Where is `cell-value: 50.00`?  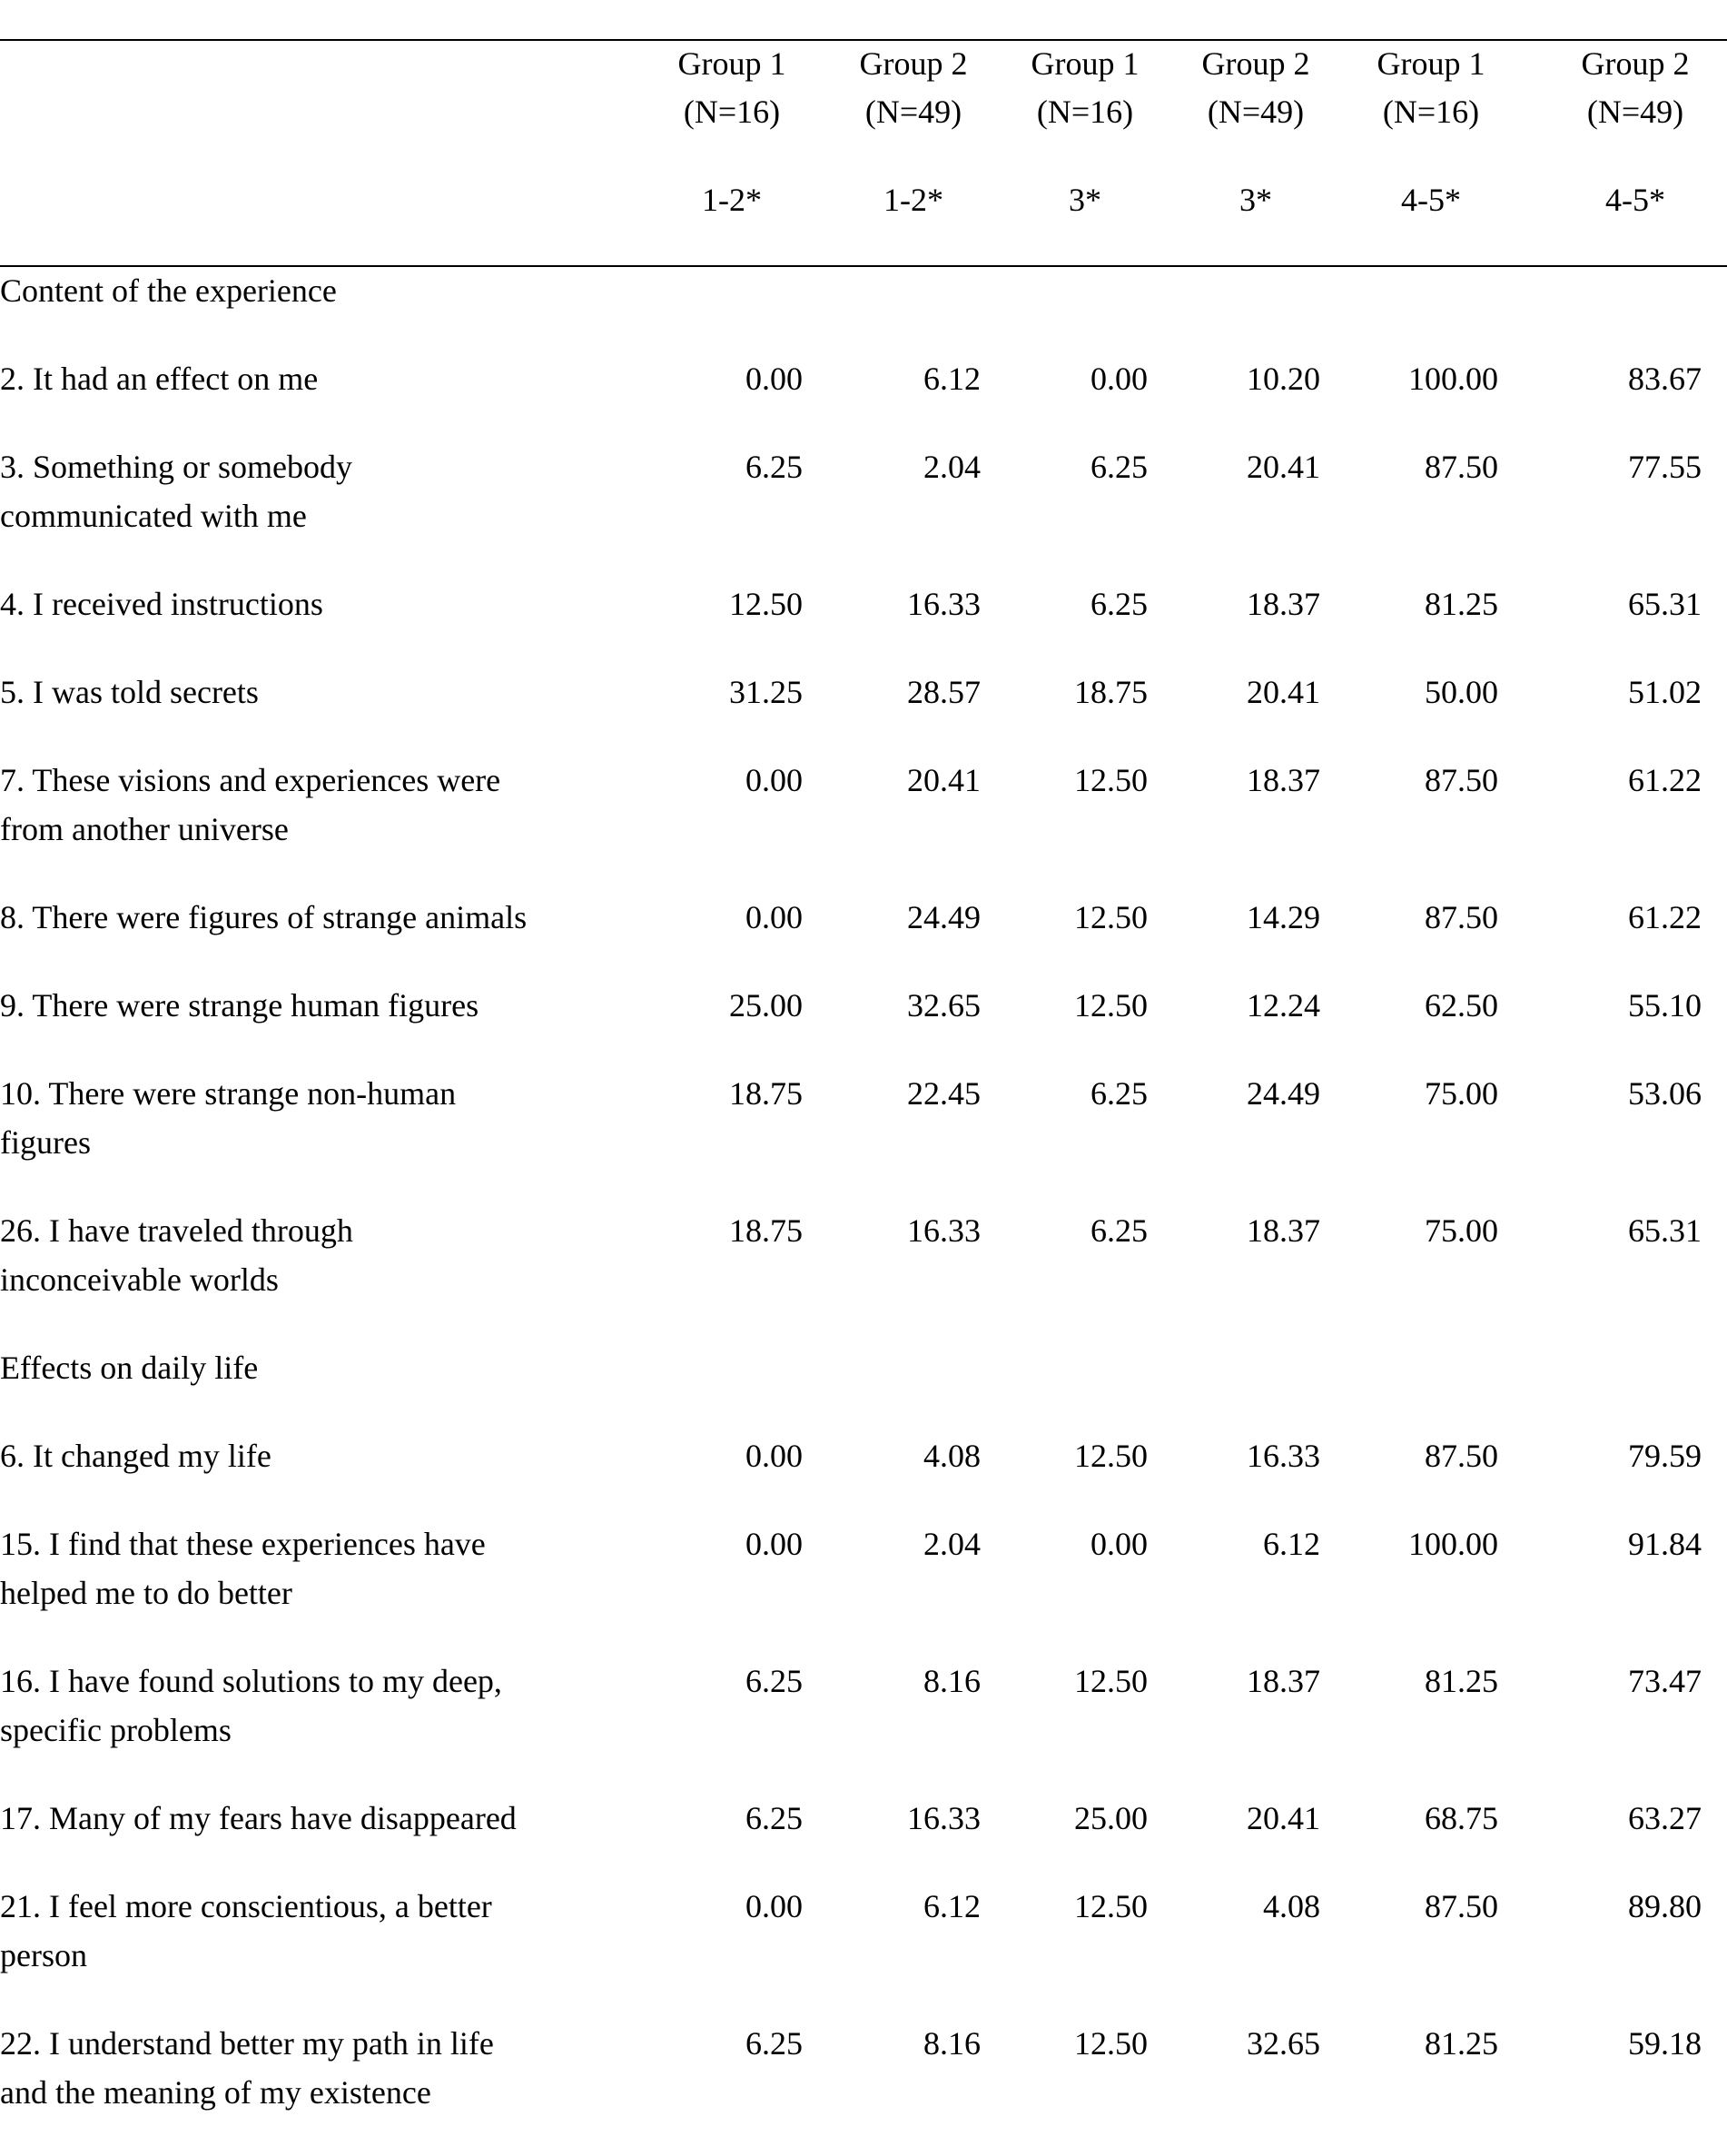
cell-value: 50.00 is located at coordinates (1461, 692).